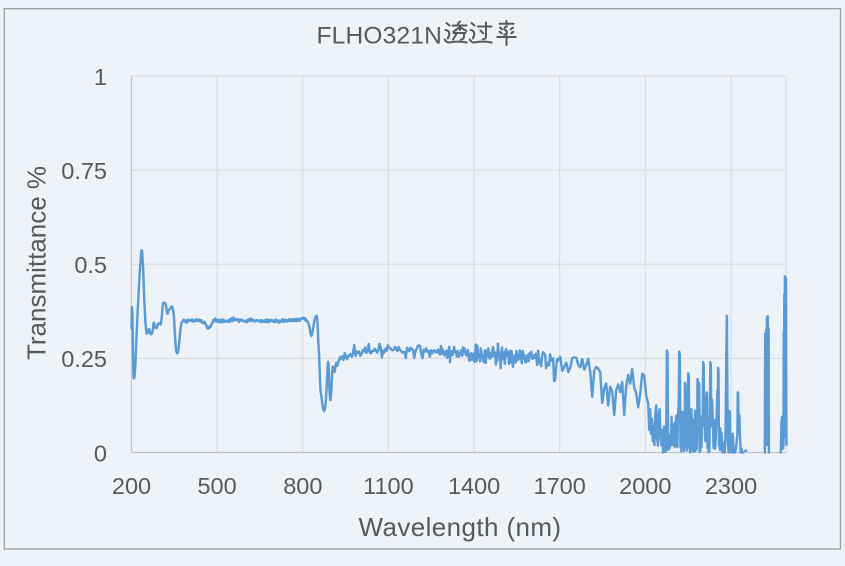 The width and height of the screenshot is (845, 566). What do you see at coordinates (100, 453) in the screenshot?
I see `svg-text: 0` at bounding box center [100, 453].